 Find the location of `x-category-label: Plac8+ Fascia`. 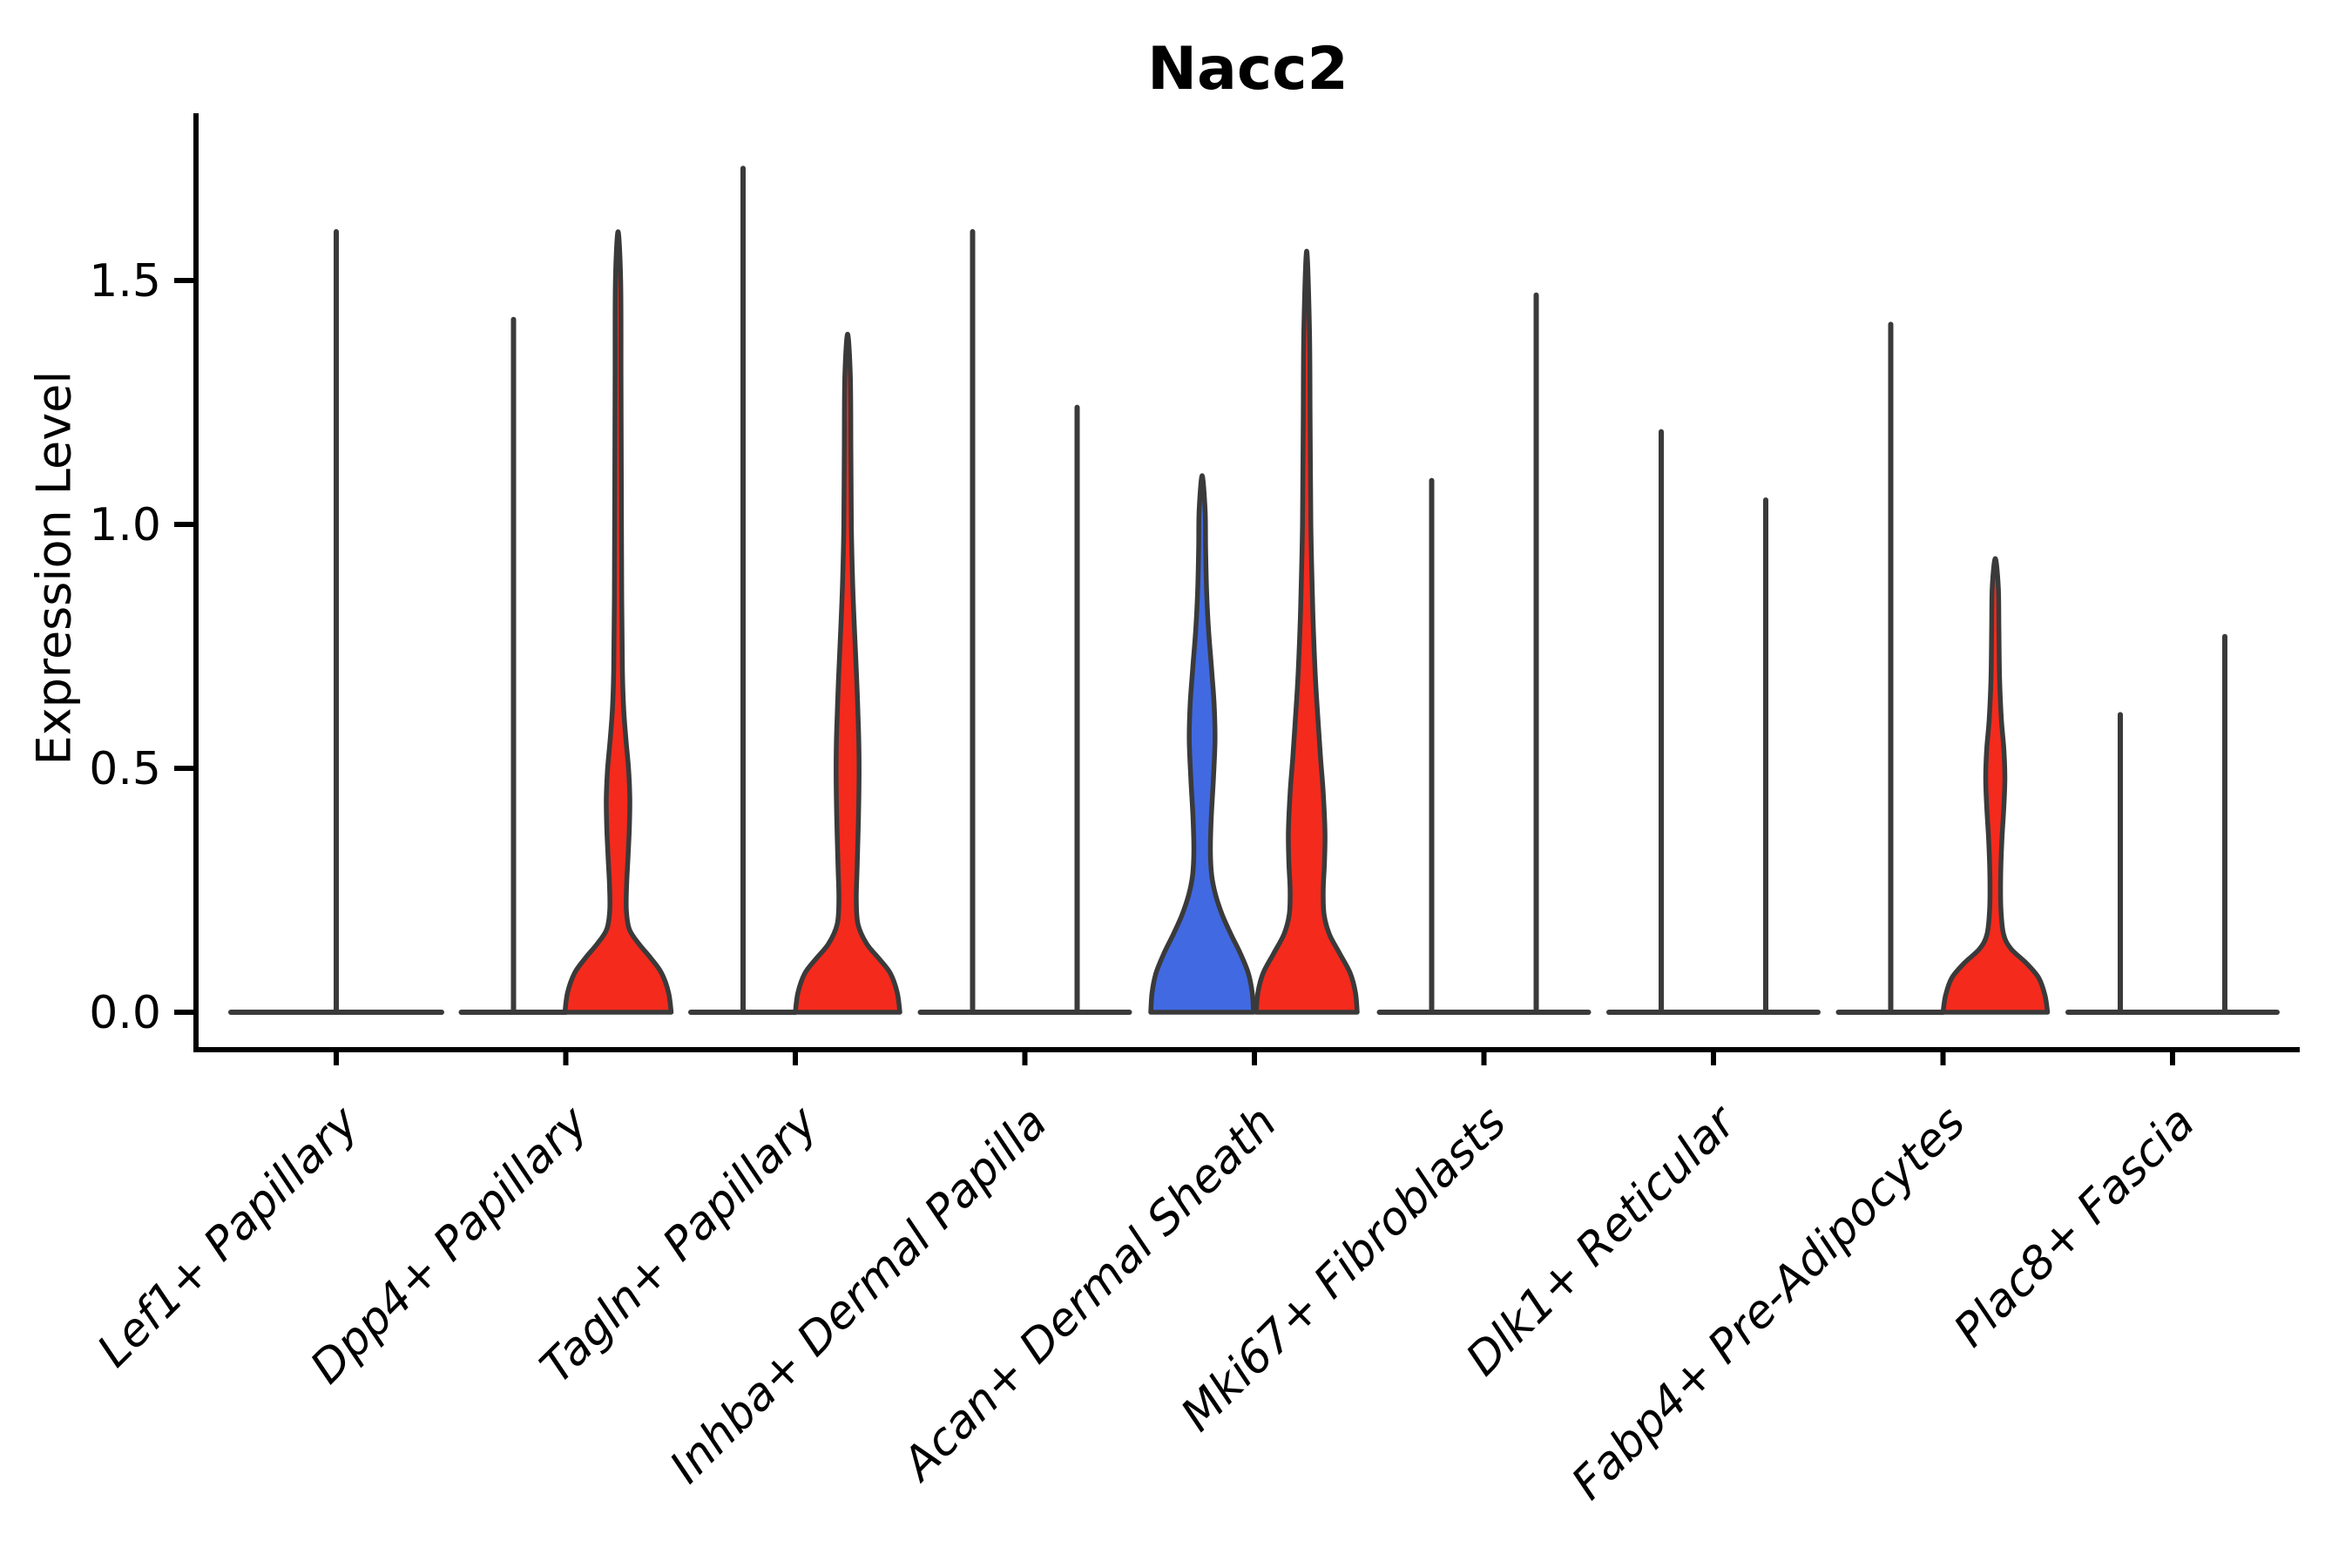

x-category-label: Plac8+ Fascia is located at coordinates (2074, 1227).